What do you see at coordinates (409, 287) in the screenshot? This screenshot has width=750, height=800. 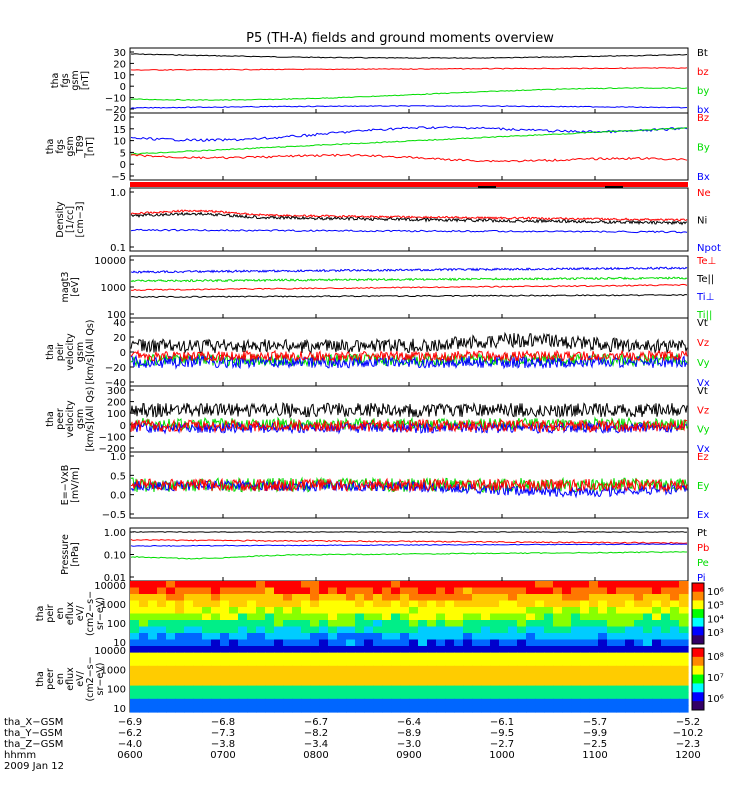 I see `trace-Te-perp` at bounding box center [409, 287].